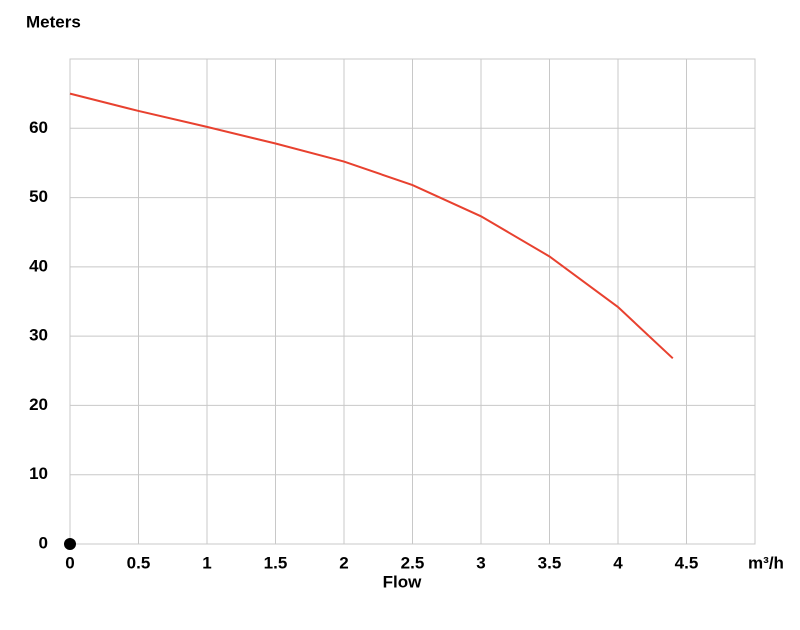  What do you see at coordinates (38, 265) in the screenshot?
I see `y-tick-label: 40` at bounding box center [38, 265].